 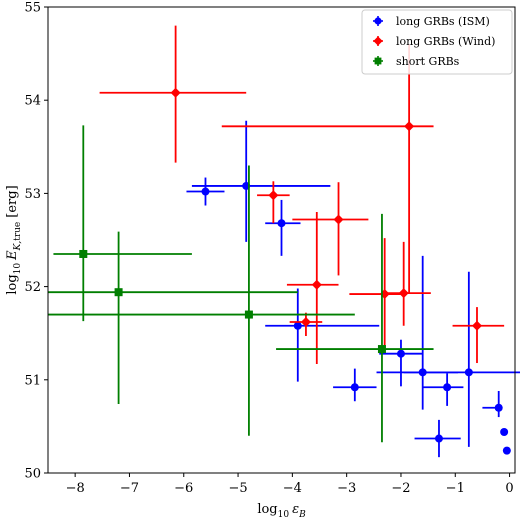 I want to click on y-tick-label: 54, so click(x=32, y=101).